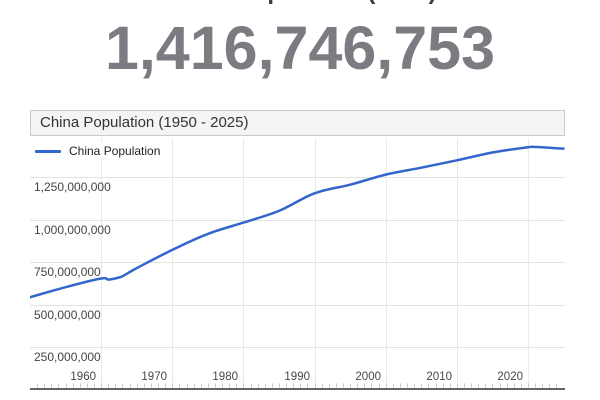 This screenshot has width=600, height=400. What do you see at coordinates (225, 377) in the screenshot?
I see `x-axis-label: 1980` at bounding box center [225, 377].